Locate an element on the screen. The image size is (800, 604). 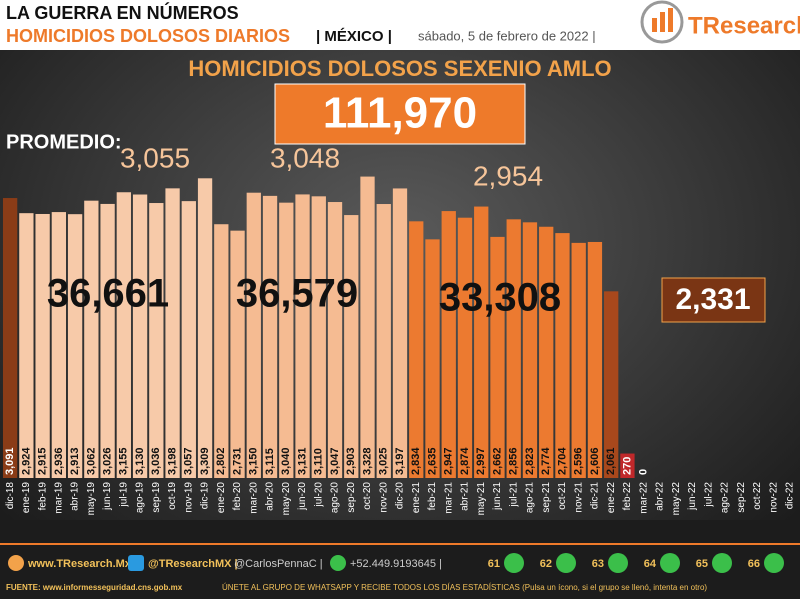
yearly-total-box is located at coordinates (713, 300).